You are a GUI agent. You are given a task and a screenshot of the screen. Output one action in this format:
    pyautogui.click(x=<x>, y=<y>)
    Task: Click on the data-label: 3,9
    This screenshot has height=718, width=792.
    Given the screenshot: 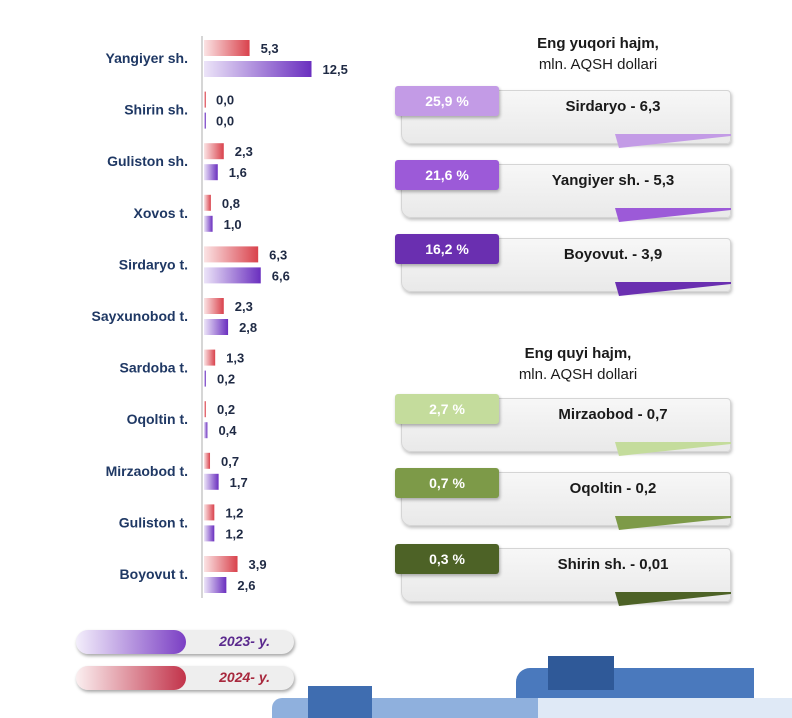 What is the action you would take?
    pyautogui.click(x=258, y=564)
    